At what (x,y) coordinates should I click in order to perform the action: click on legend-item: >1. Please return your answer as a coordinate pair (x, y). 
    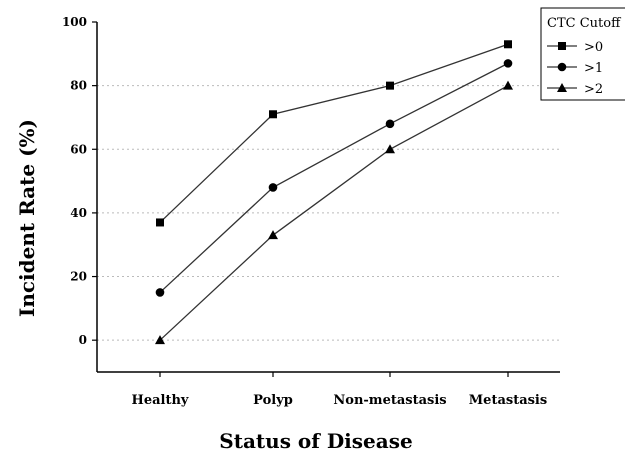
    Looking at the image, I should click on (575, 68).